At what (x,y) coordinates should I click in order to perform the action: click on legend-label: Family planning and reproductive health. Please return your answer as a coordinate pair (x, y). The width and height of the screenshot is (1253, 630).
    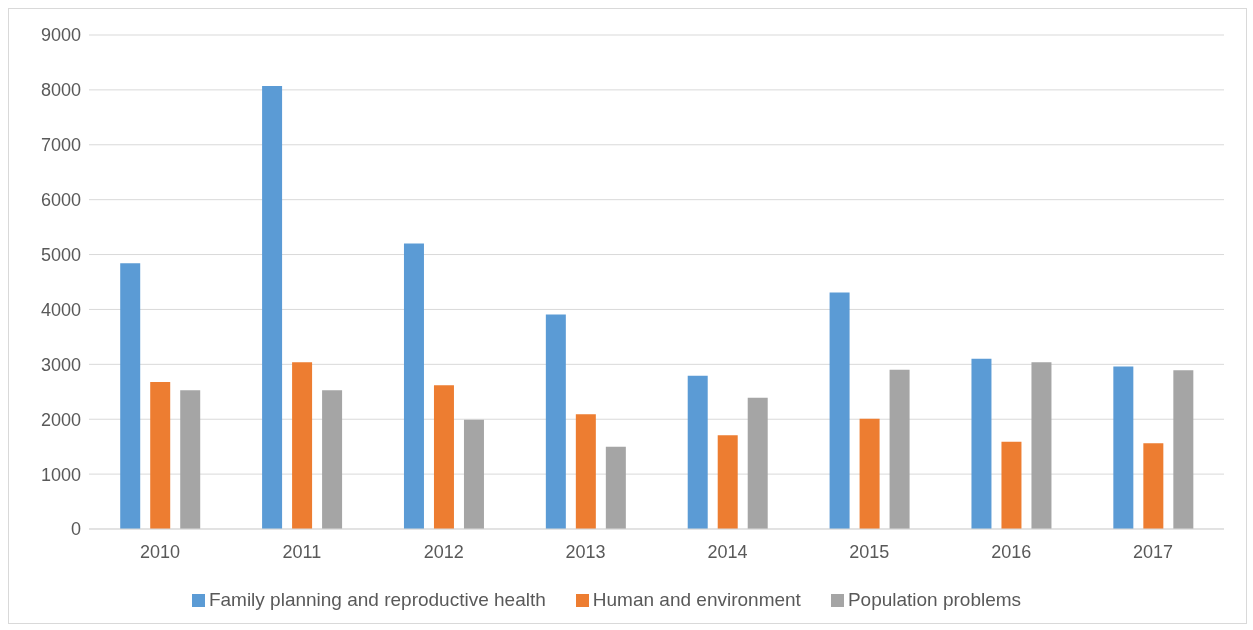
    Looking at the image, I should click on (377, 599).